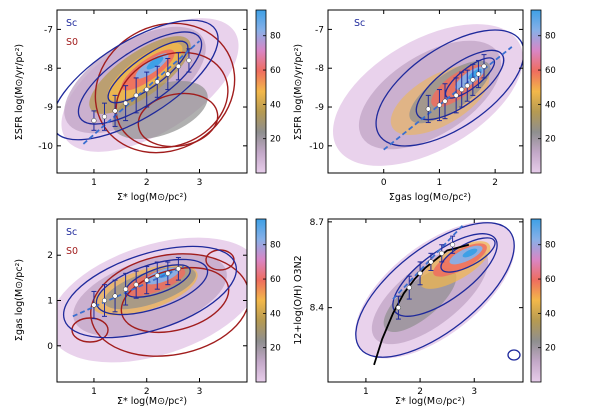  Describe the element at coordinates (384, 183) in the screenshot. I see `x-tick-label: 0` at that location.